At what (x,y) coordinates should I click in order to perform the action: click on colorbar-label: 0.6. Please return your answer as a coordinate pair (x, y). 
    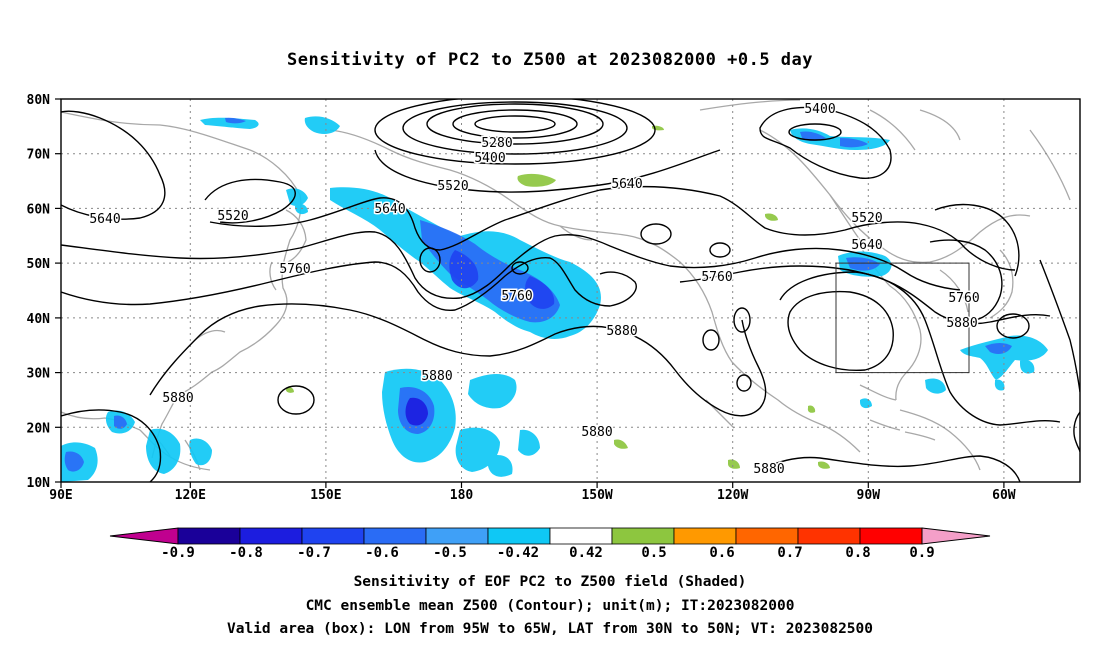
    Looking at the image, I should click on (721, 553).